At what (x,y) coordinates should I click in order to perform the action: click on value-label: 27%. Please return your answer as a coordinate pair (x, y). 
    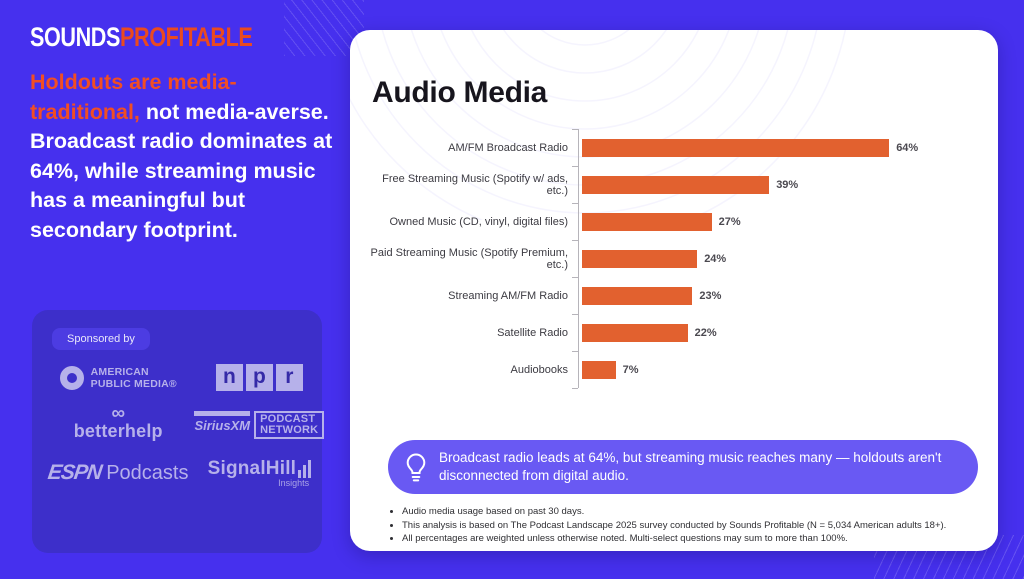
    Looking at the image, I should click on (729, 221).